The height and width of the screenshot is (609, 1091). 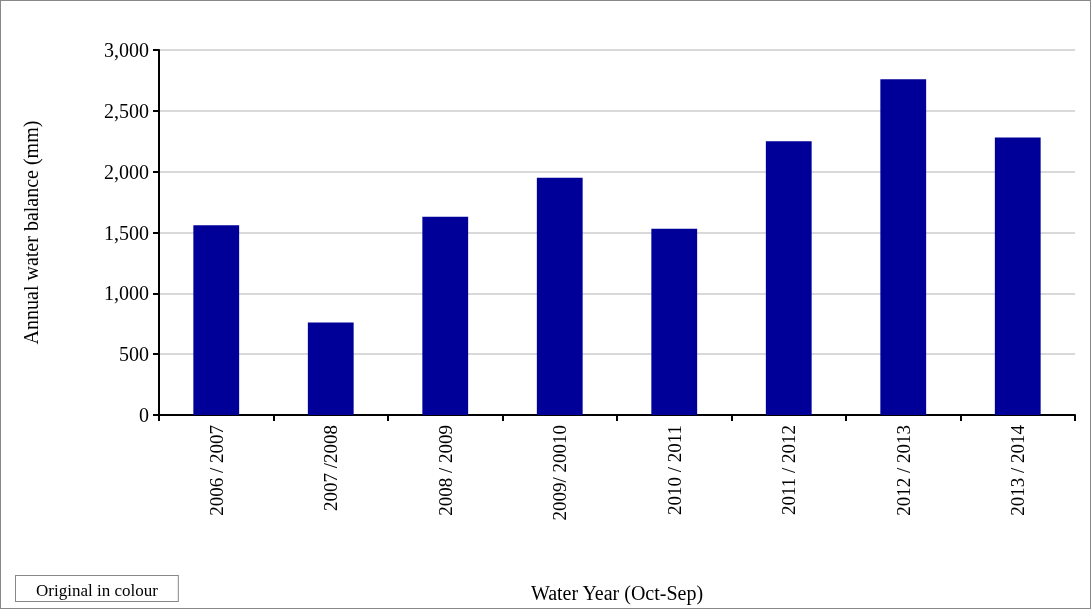 What do you see at coordinates (144, 415) in the screenshot?
I see `y-tick-label: 0` at bounding box center [144, 415].